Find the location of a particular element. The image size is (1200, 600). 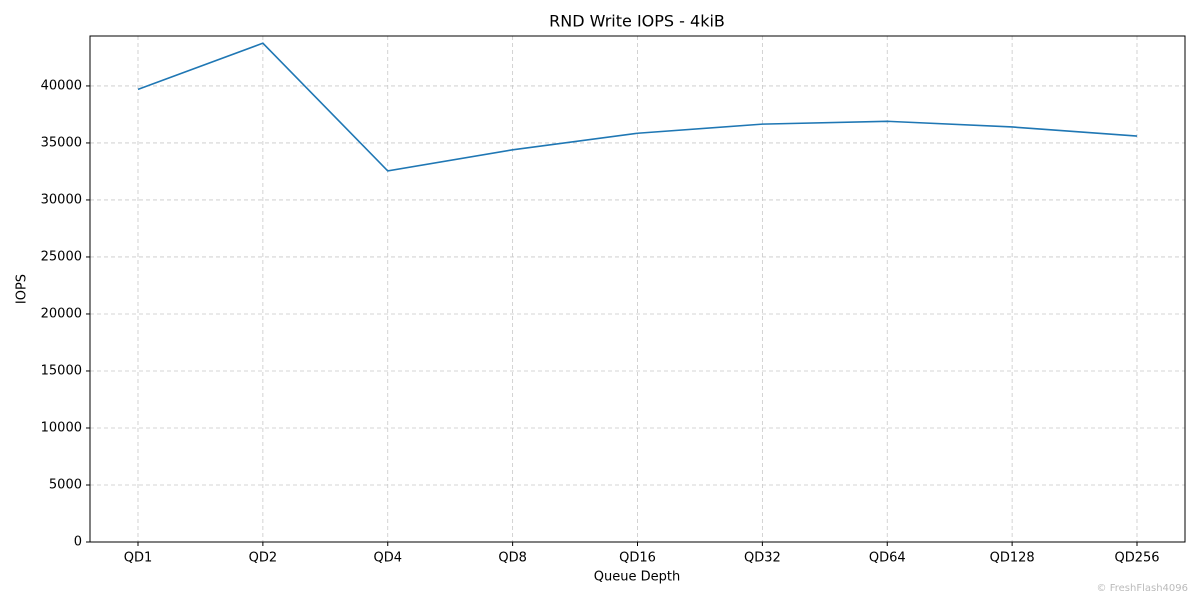

x-tick-label: QD4 is located at coordinates (387, 558).